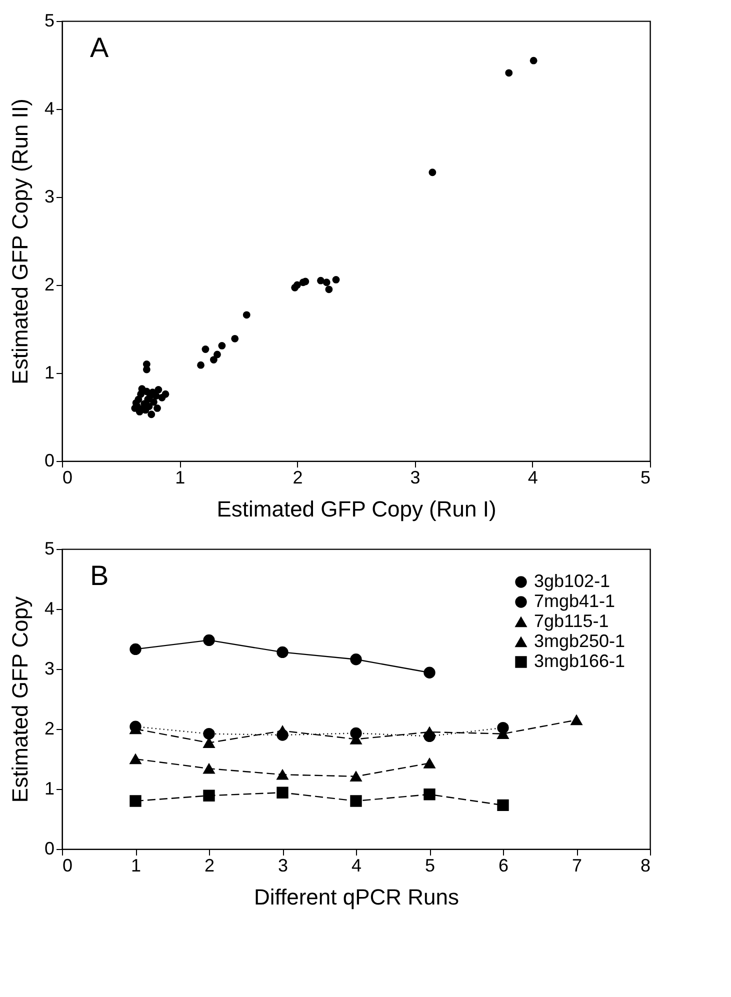  What do you see at coordinates (503, 866) in the screenshot?
I see `x-tick-label: 6` at bounding box center [503, 866].